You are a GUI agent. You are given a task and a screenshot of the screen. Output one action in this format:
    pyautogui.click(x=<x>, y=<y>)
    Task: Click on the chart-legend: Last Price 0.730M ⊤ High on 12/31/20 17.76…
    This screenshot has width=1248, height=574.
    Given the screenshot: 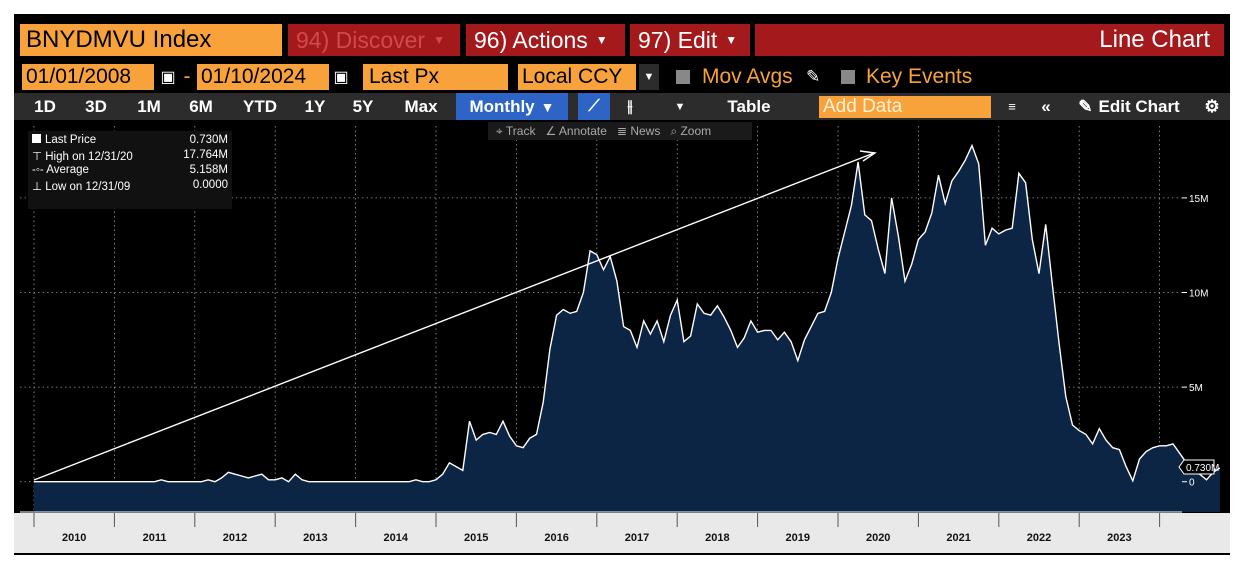 What is the action you would take?
    pyautogui.click(x=130, y=170)
    